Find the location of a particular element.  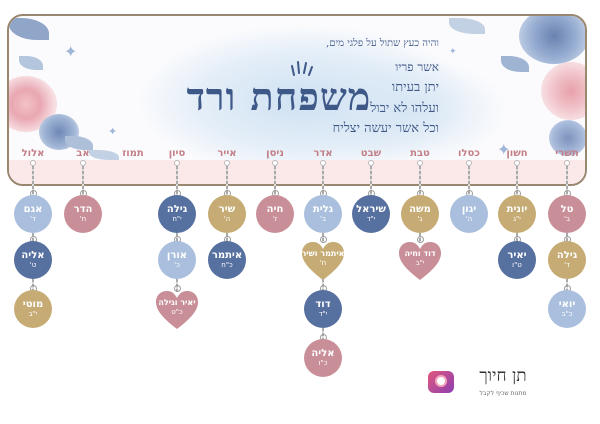

birthday-circle-tag: טל ב' is located at coordinates (567, 214).